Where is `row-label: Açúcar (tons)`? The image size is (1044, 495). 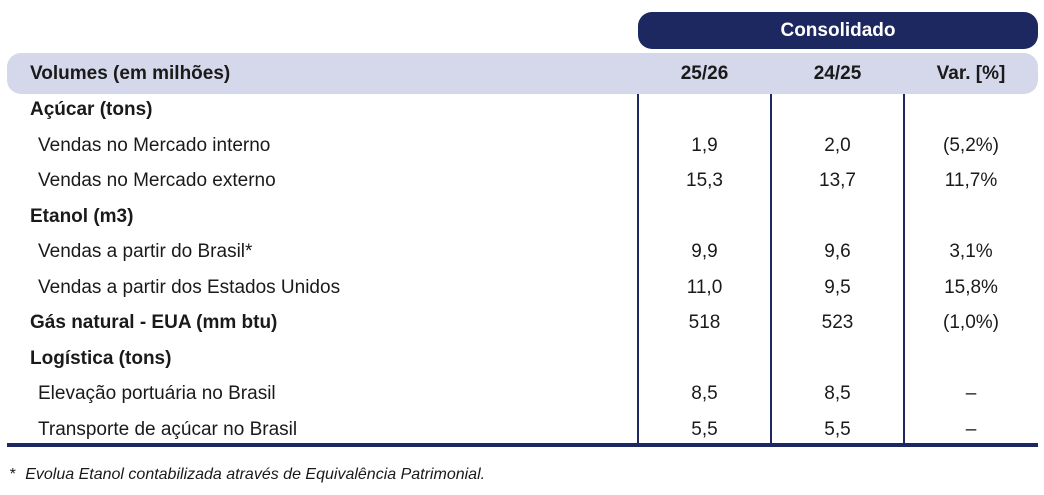
row-label: Açúcar (tons) is located at coordinates (91, 109).